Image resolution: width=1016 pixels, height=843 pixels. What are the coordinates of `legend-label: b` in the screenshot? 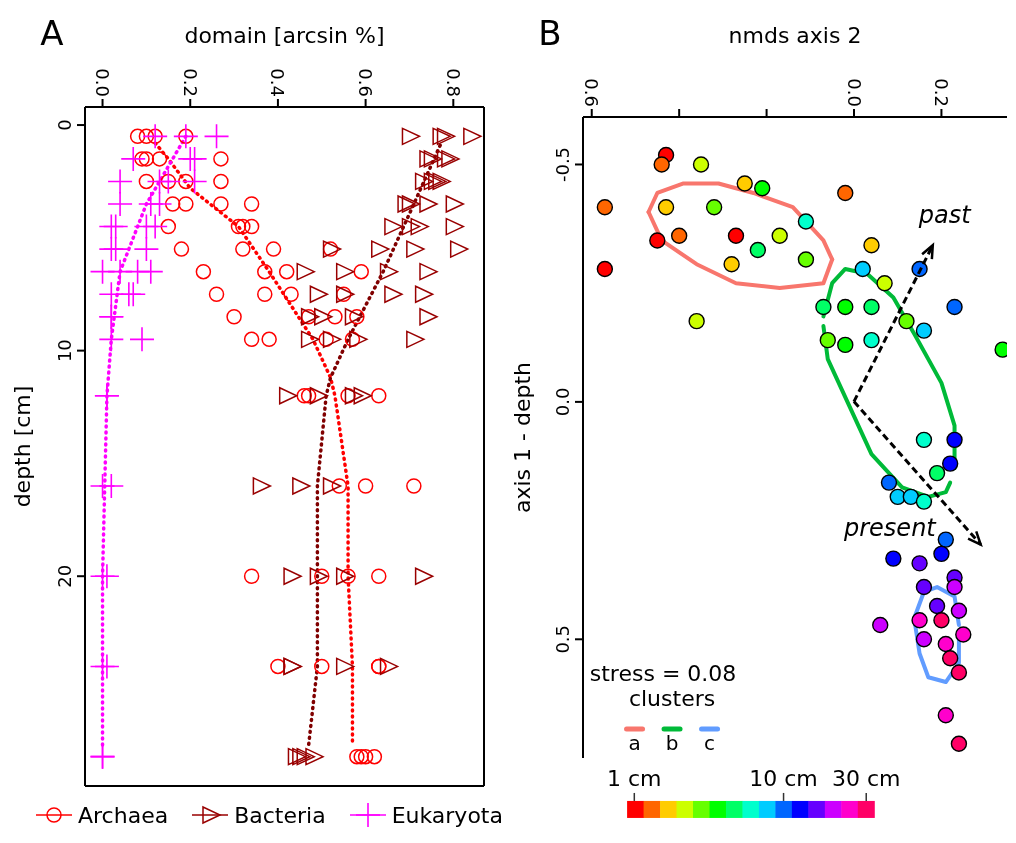 It's located at (672, 743).